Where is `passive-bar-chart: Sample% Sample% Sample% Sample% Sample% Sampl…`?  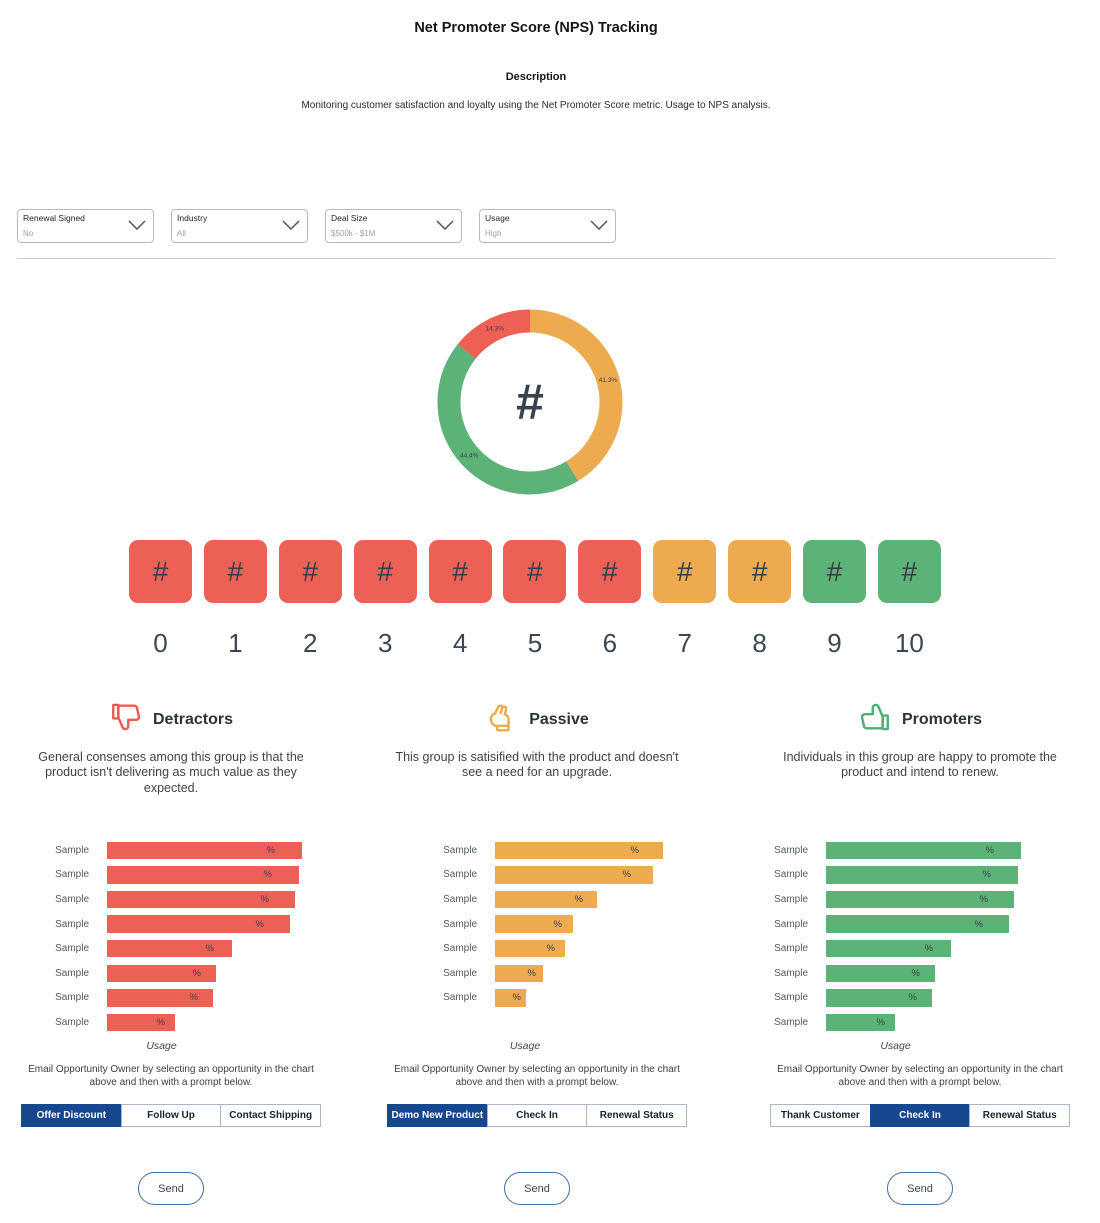
passive-bar-chart: Sample% Sample% Sample% Sample% Sample% Sampl… is located at coordinates (525, 924).